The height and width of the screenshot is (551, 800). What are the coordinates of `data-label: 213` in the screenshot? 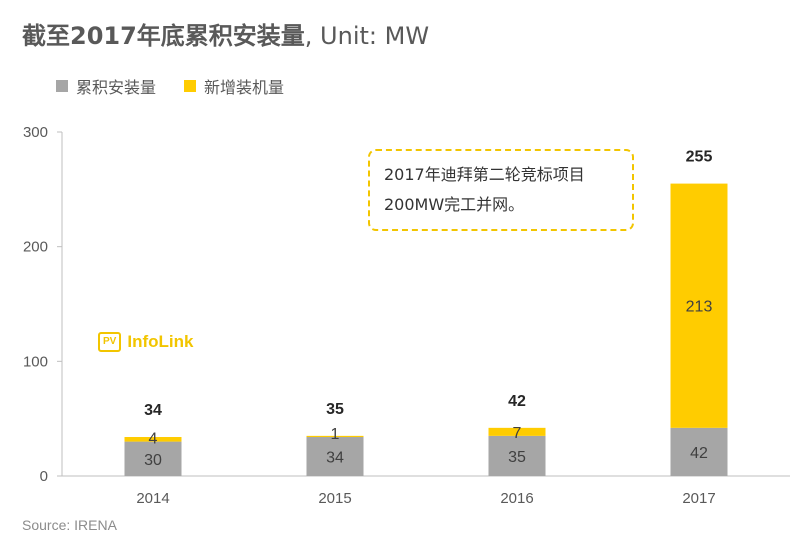 It's located at (699, 307).